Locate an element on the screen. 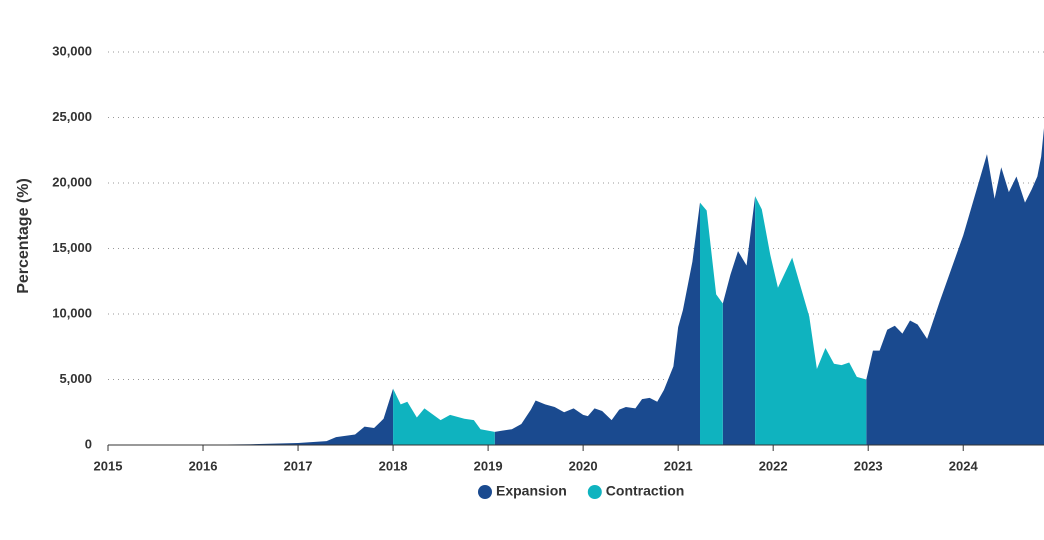  x-tick-label: 2019 is located at coordinates (488, 465).